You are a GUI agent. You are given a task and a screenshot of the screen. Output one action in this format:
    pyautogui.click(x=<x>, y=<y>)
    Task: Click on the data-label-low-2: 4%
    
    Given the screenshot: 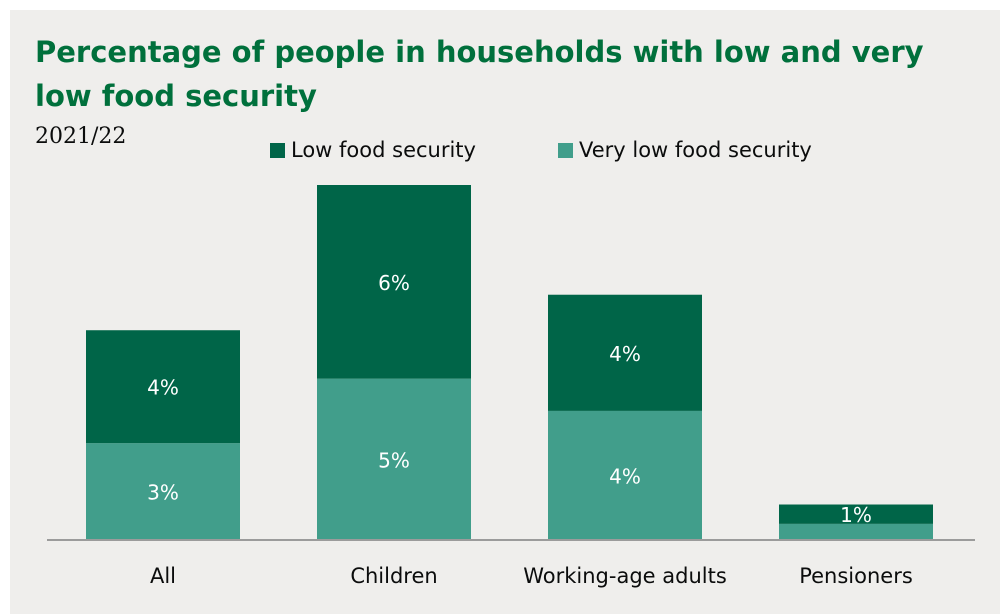 What is the action you would take?
    pyautogui.click(x=625, y=354)
    